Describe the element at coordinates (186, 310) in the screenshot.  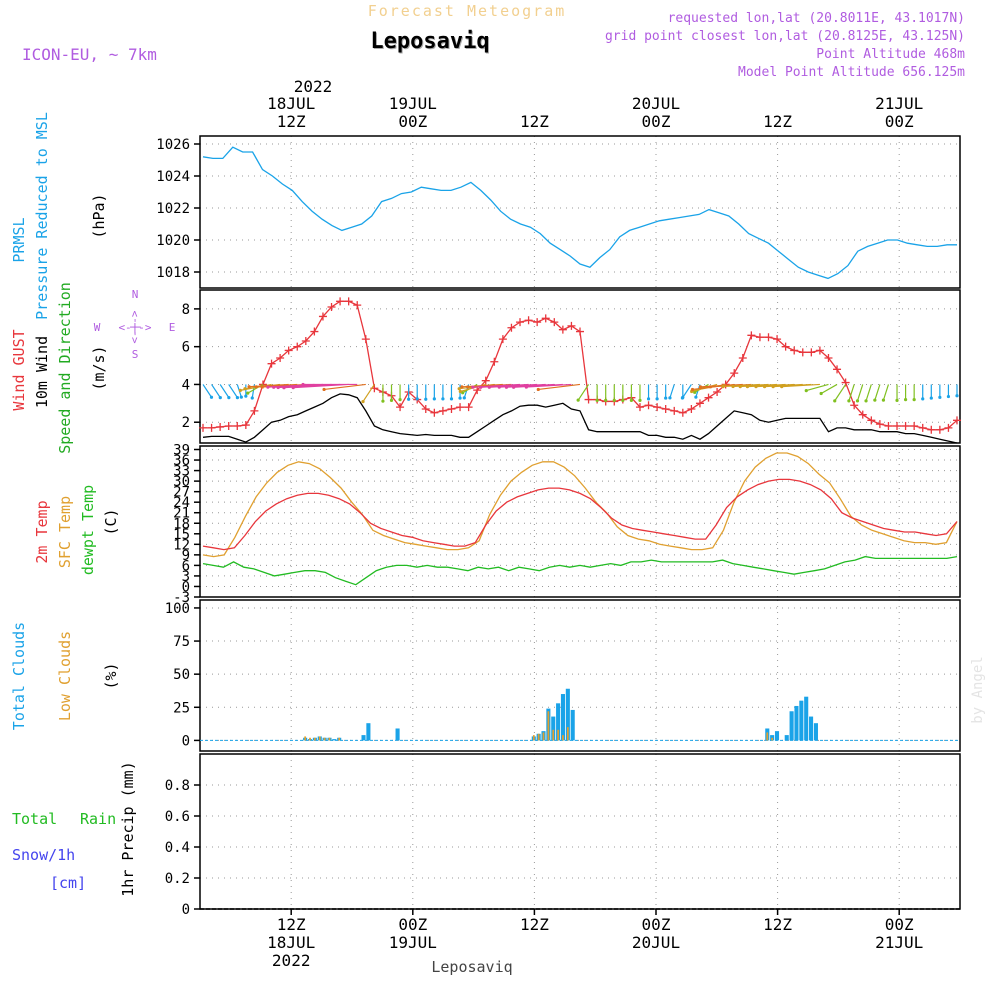
I see `wind-ytick-label: 8` at that location.